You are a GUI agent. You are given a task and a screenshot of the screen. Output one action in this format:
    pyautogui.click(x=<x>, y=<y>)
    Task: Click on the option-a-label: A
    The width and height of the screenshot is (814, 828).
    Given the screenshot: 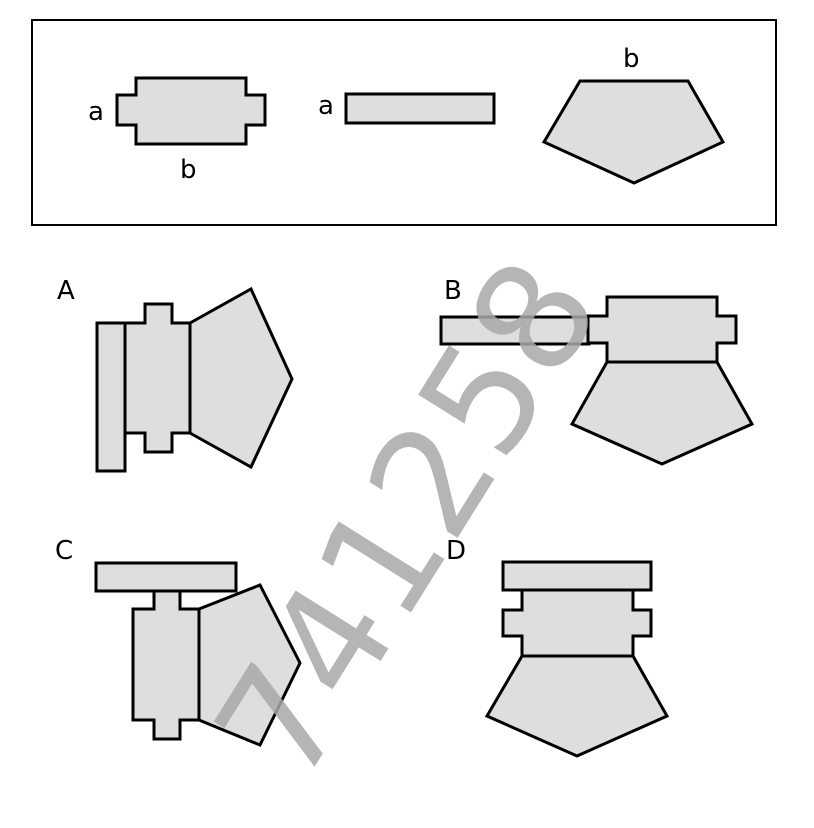 What is the action you would take?
    pyautogui.click(x=66, y=291)
    